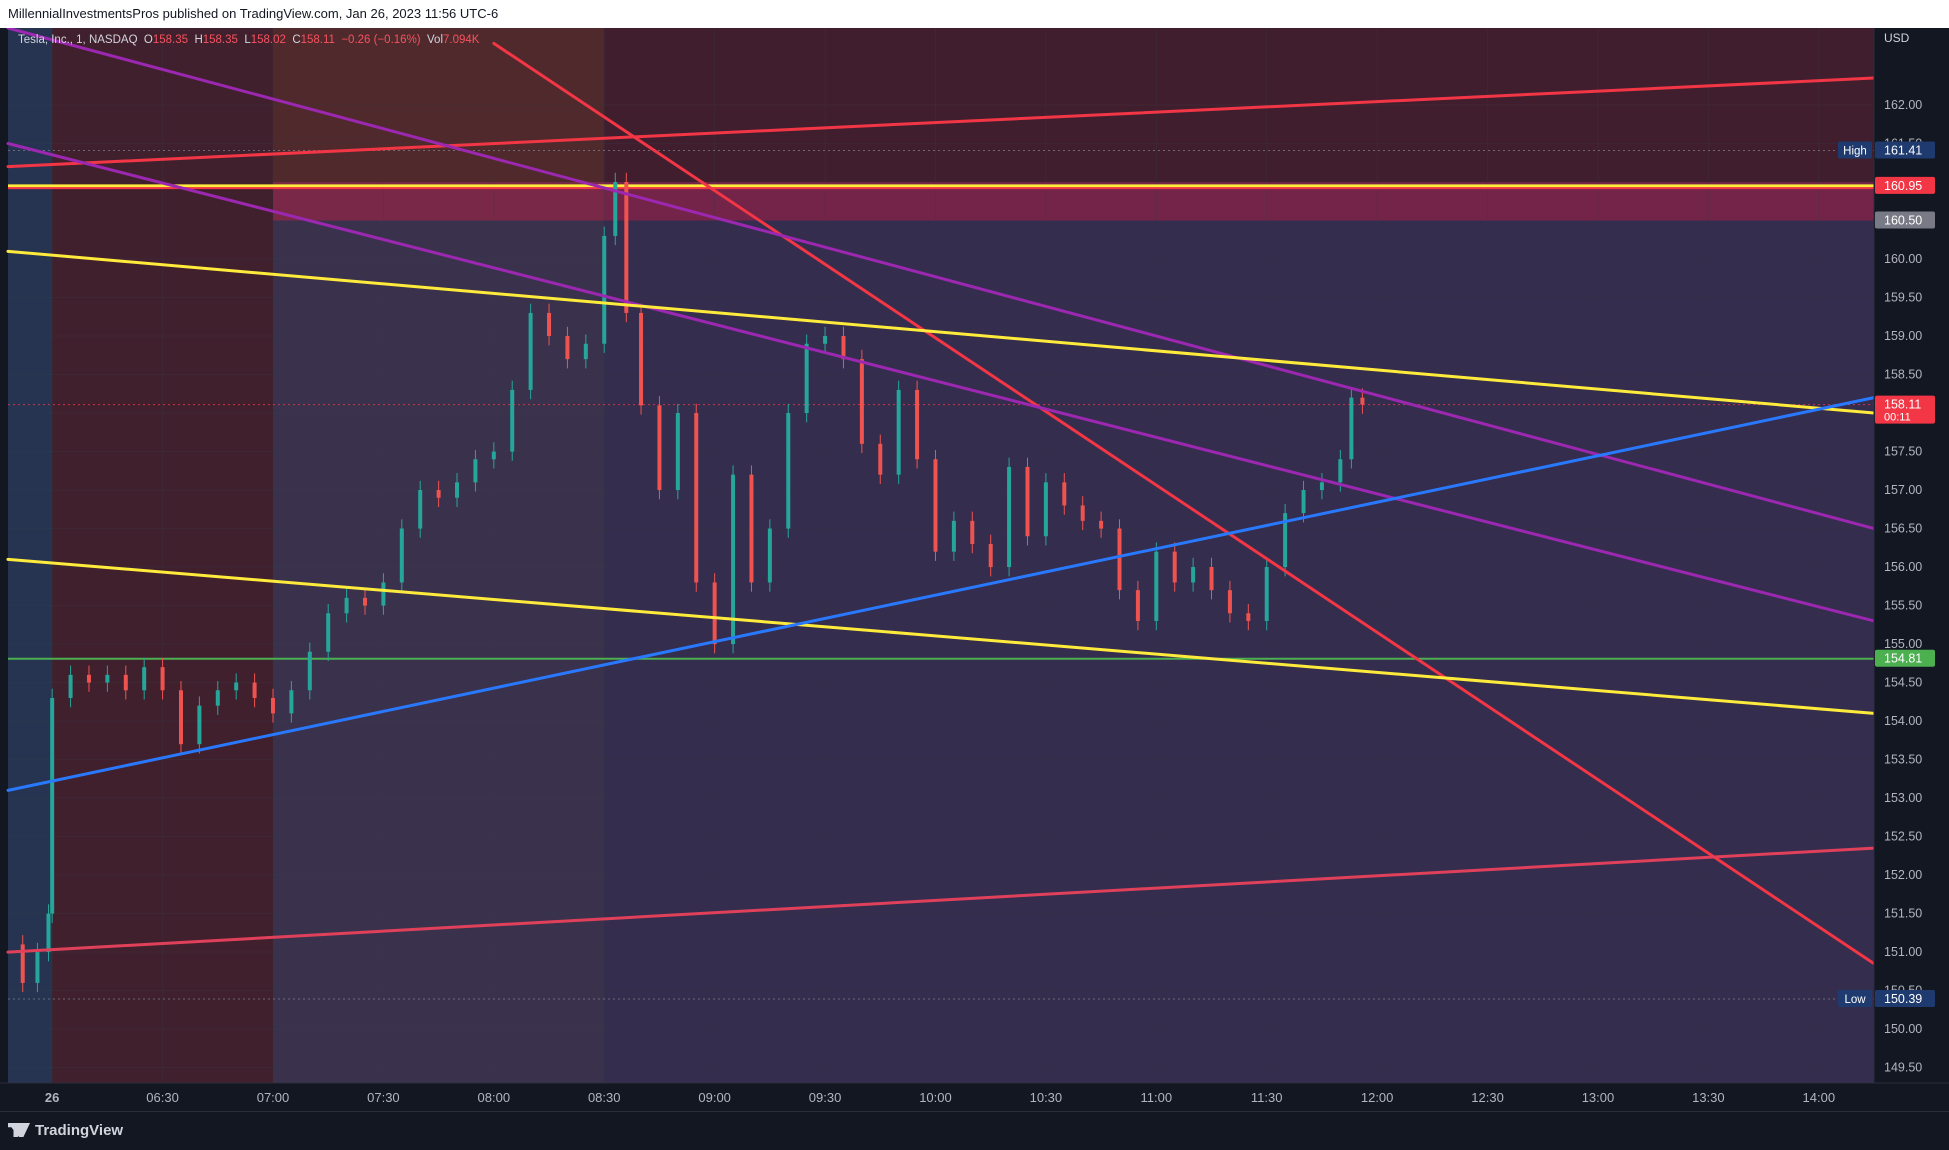  I want to click on y-tick-label: 154.50, so click(1903, 683).